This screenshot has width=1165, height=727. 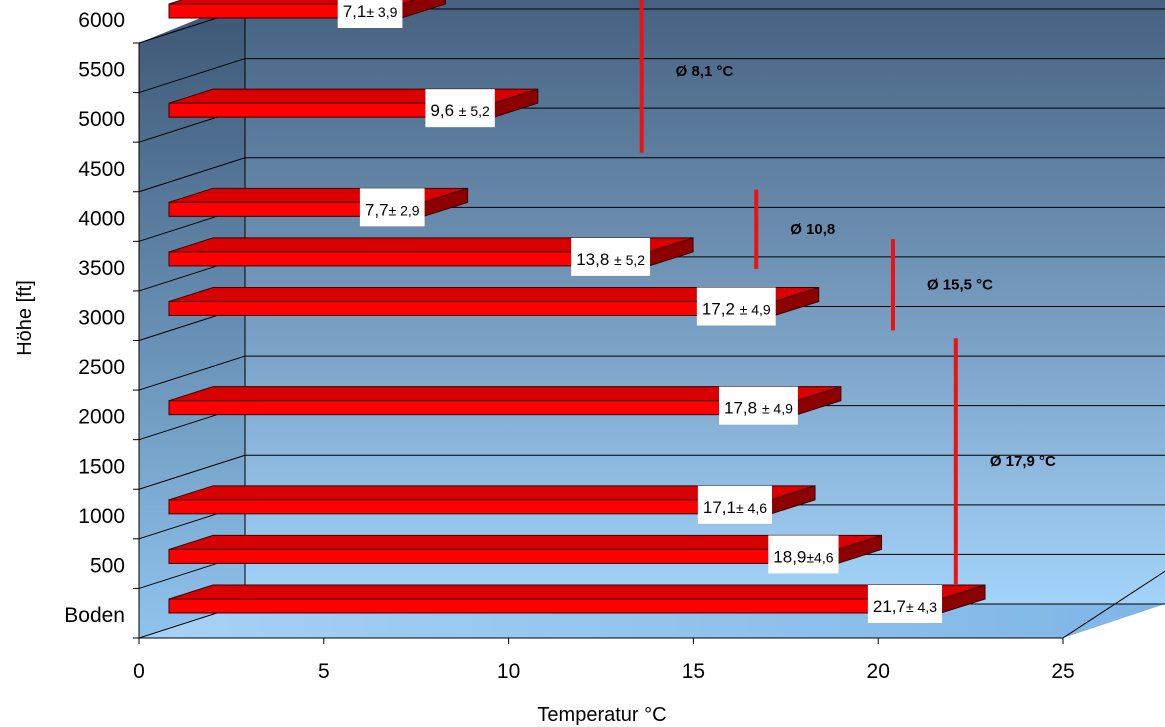 I want to click on y-tick-label: 2000, so click(x=101, y=417).